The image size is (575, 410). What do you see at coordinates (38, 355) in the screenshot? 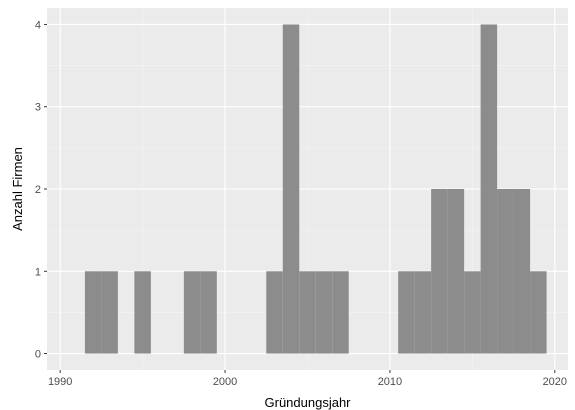
I see `y-tick-label: 0` at bounding box center [38, 355].